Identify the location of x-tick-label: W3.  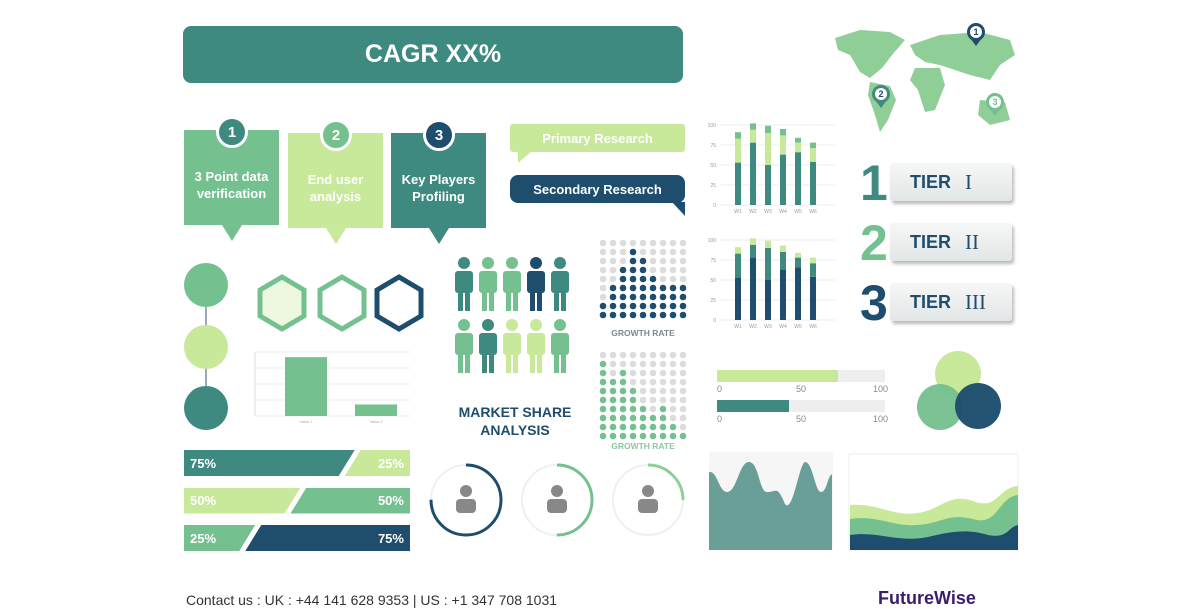
(768, 327).